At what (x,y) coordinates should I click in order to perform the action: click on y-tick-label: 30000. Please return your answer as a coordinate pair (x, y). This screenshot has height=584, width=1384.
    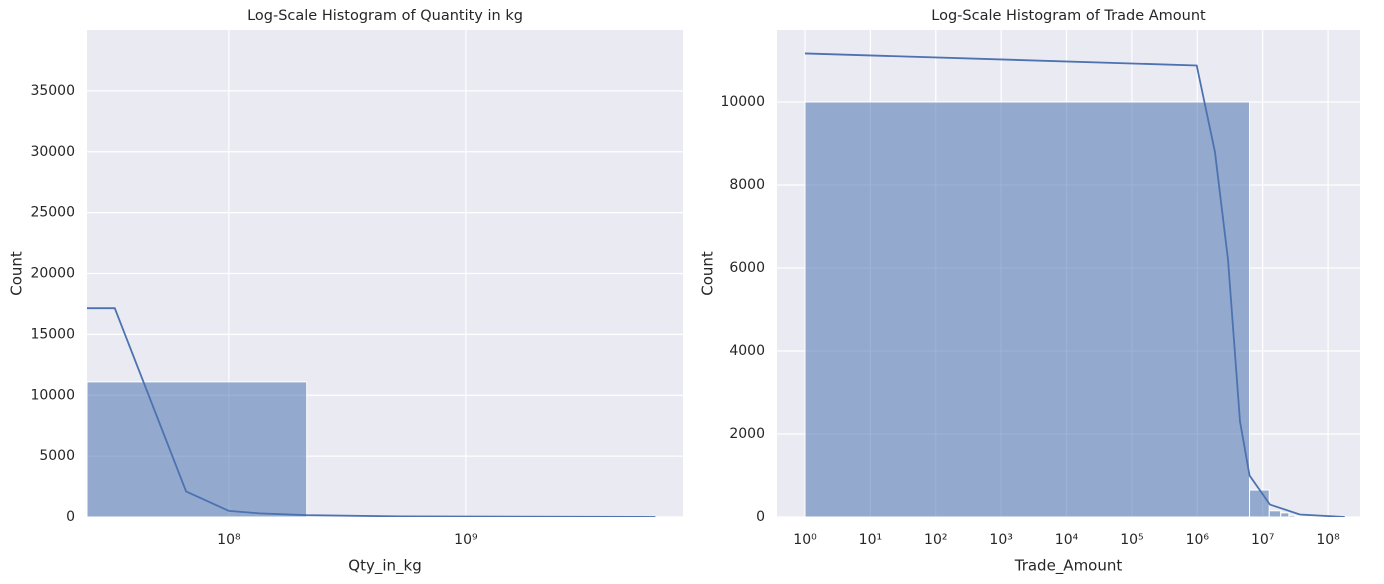
    Looking at the image, I should click on (52, 152).